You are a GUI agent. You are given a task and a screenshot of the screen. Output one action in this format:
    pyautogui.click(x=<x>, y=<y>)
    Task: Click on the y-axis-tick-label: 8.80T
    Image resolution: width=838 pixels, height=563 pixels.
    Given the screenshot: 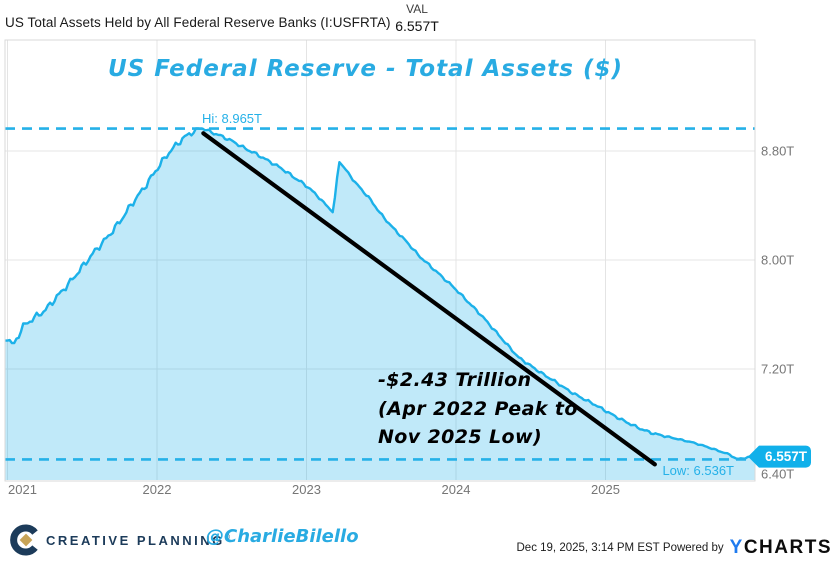 What is the action you would take?
    pyautogui.click(x=777, y=151)
    